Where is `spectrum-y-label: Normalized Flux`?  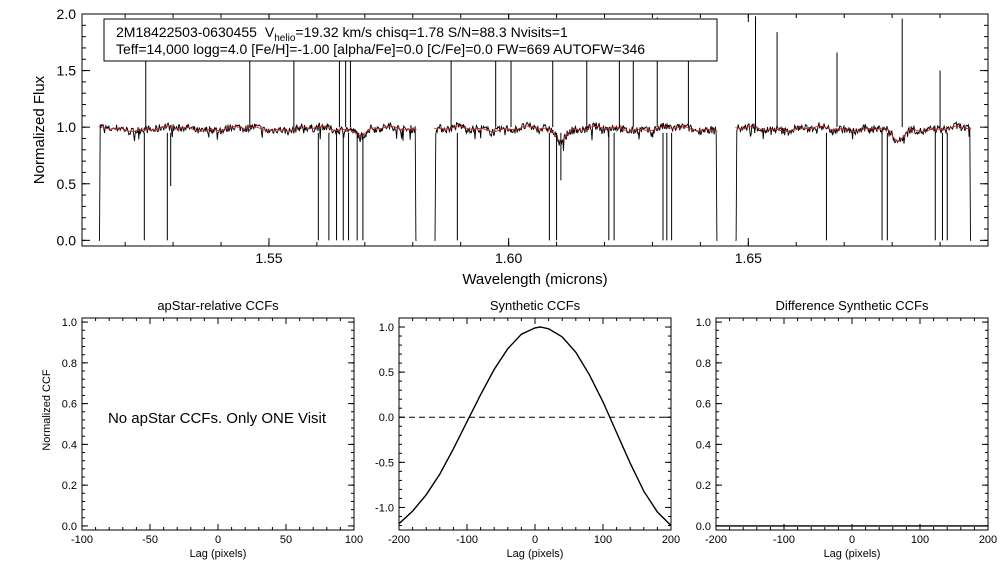
spectrum-y-label: Normalized Flux is located at coordinates (39, 129).